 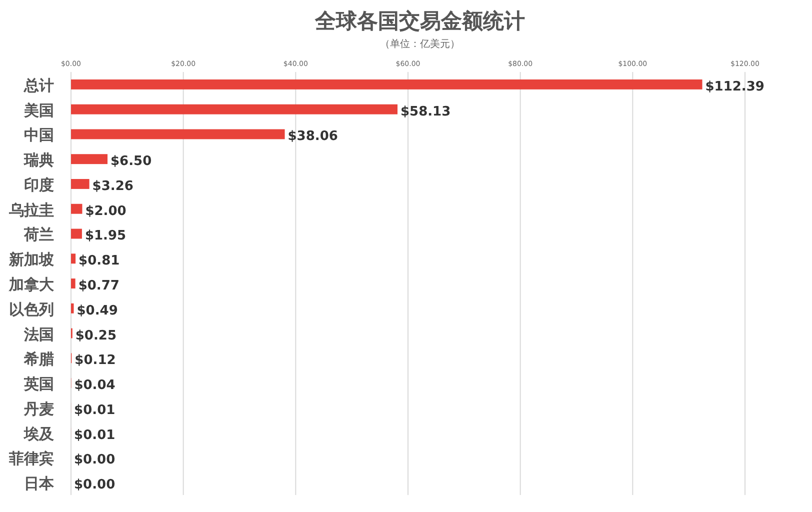 I want to click on data-label: $1.95, so click(x=105, y=236).